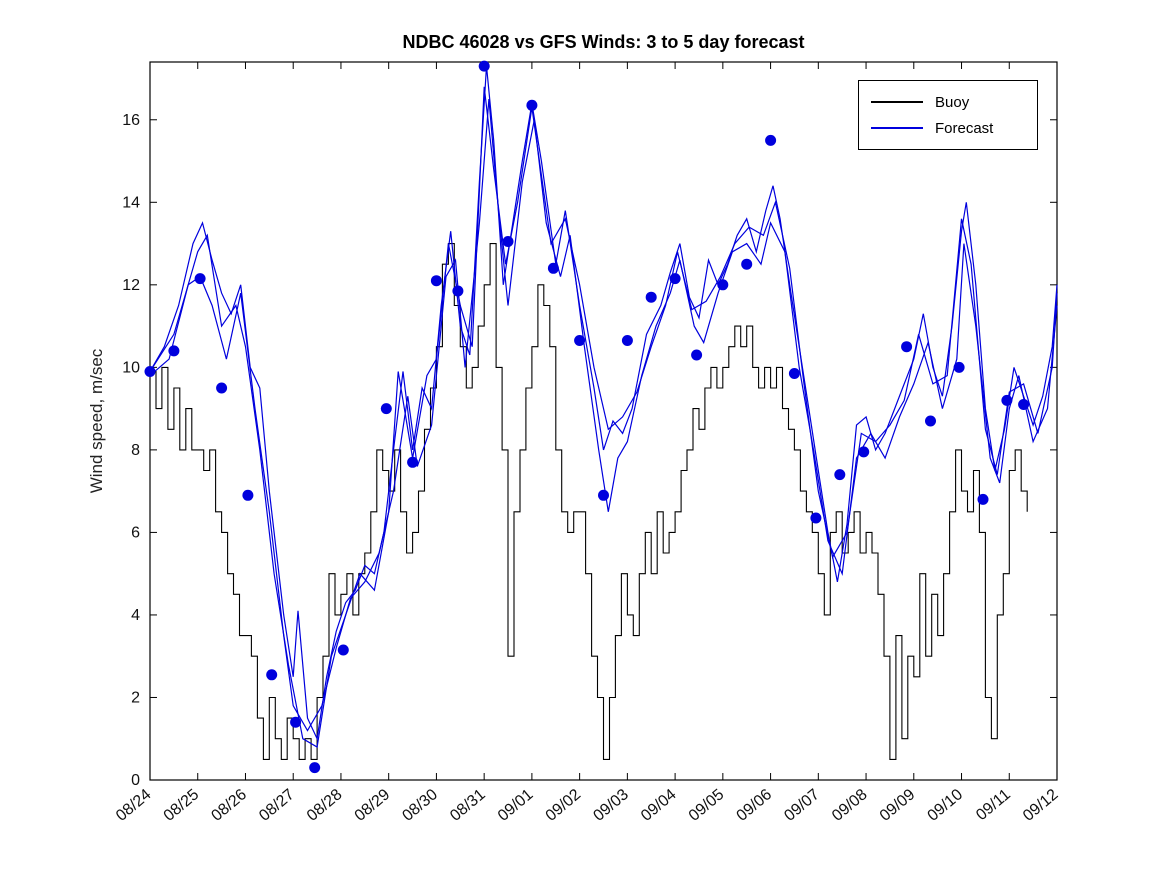 The image size is (1167, 875). Describe the element at coordinates (135, 697) in the screenshot. I see `svg-text: 2` at that location.